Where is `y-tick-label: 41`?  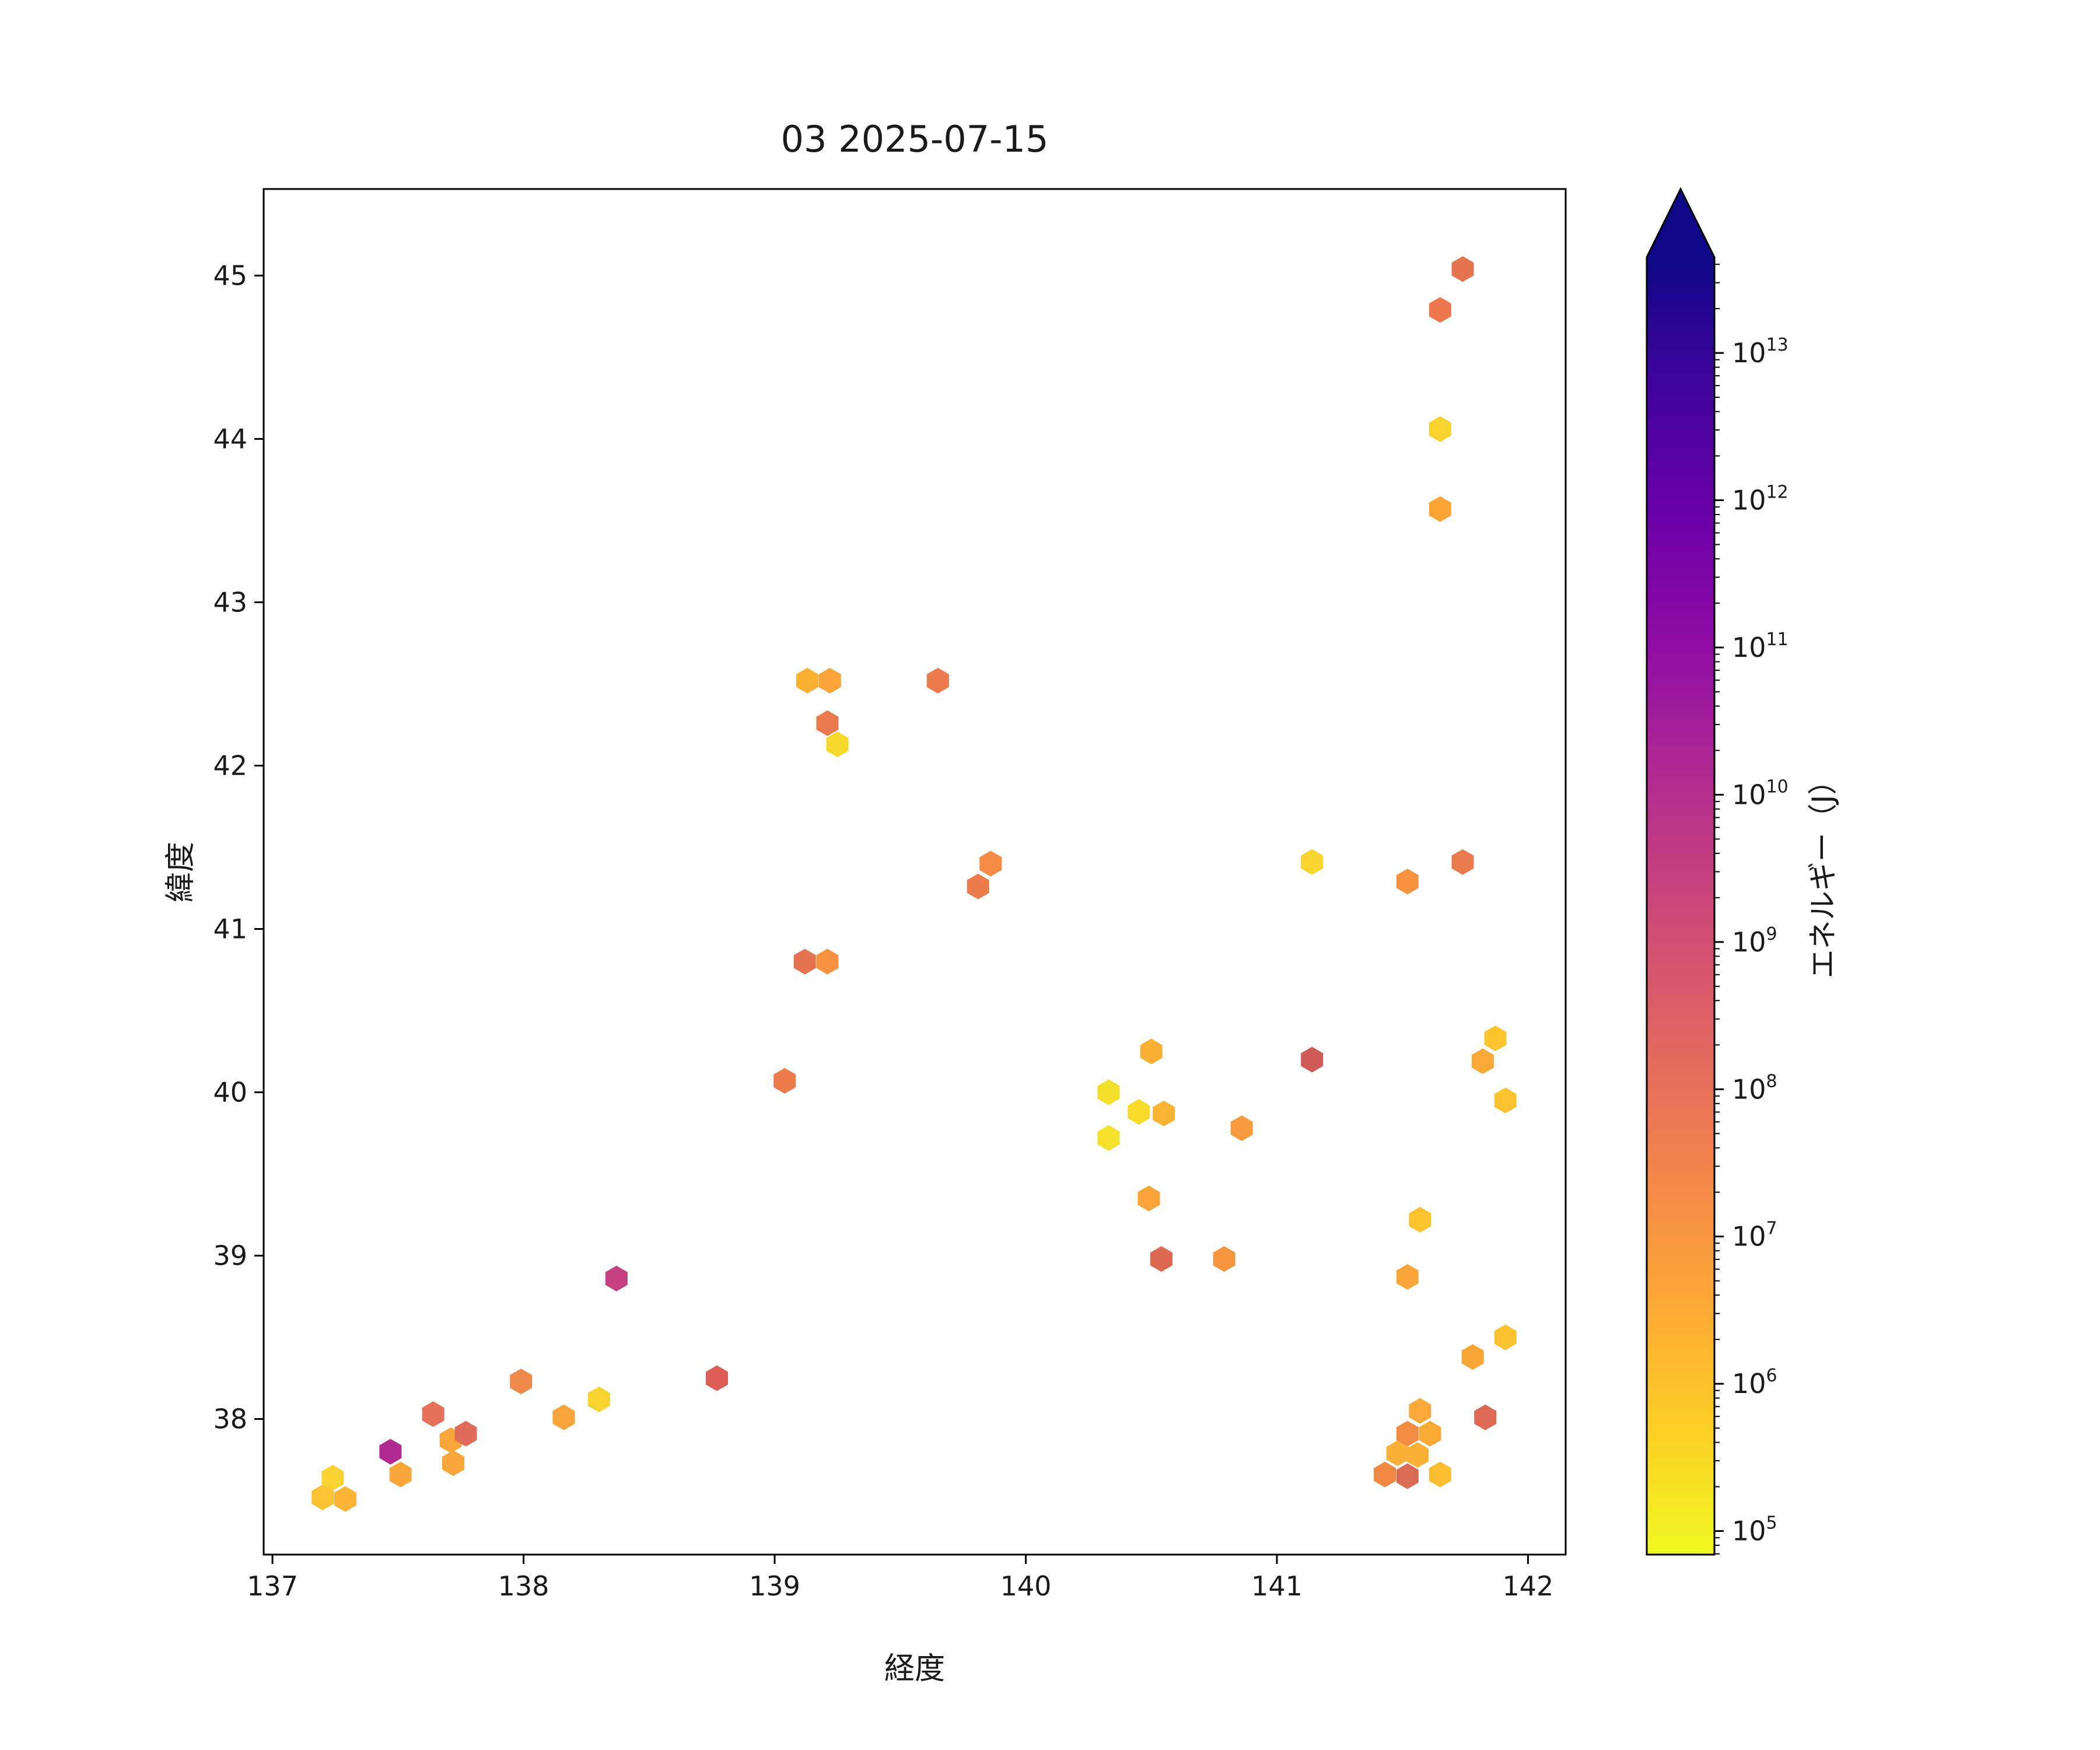 y-tick-label: 41 is located at coordinates (230, 929).